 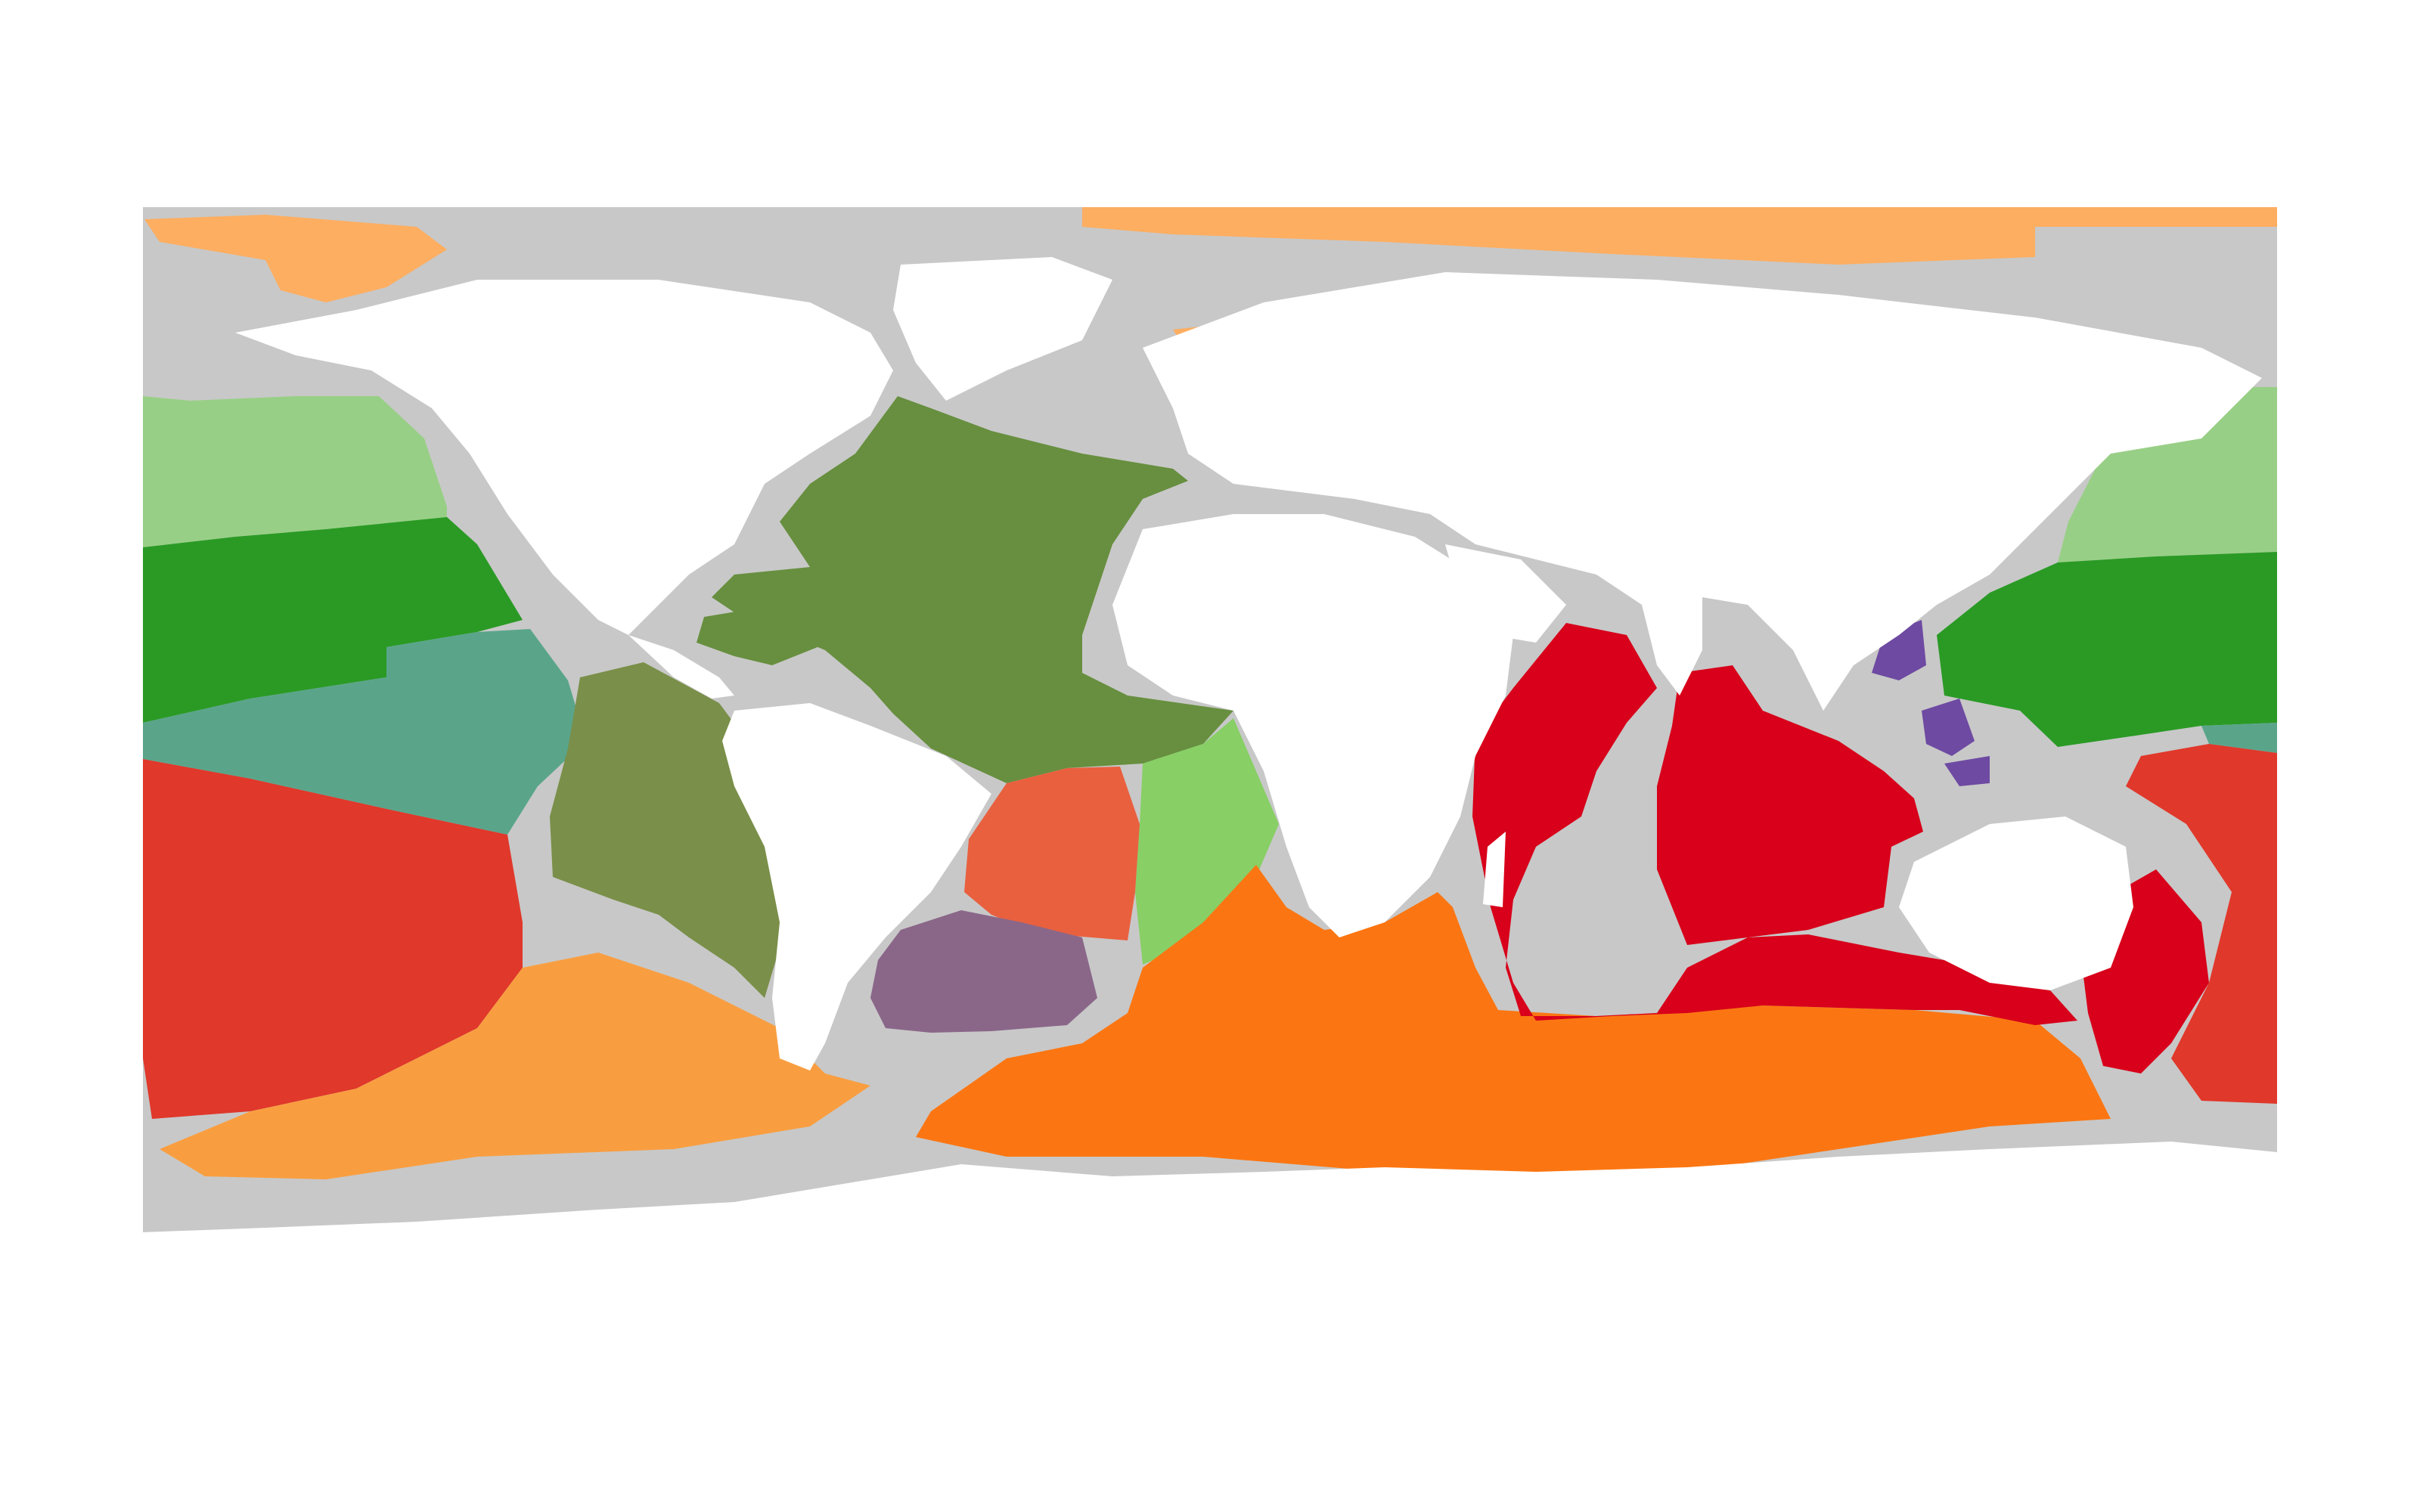 What do you see at coordinates (364, 732) in the screenshot?
I see `province-east-pacific` at bounding box center [364, 732].